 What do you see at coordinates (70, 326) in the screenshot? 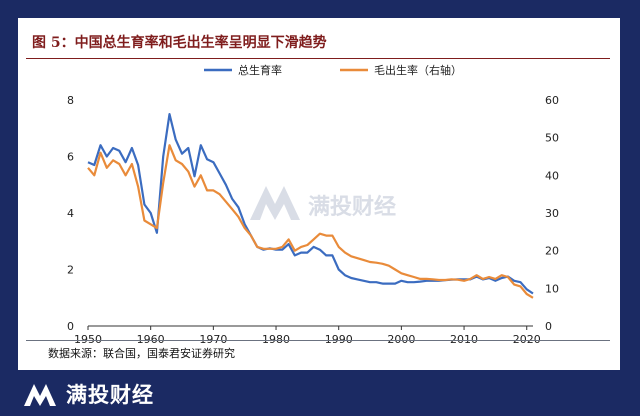
I see `y-left-tick-label: 0` at bounding box center [70, 326].